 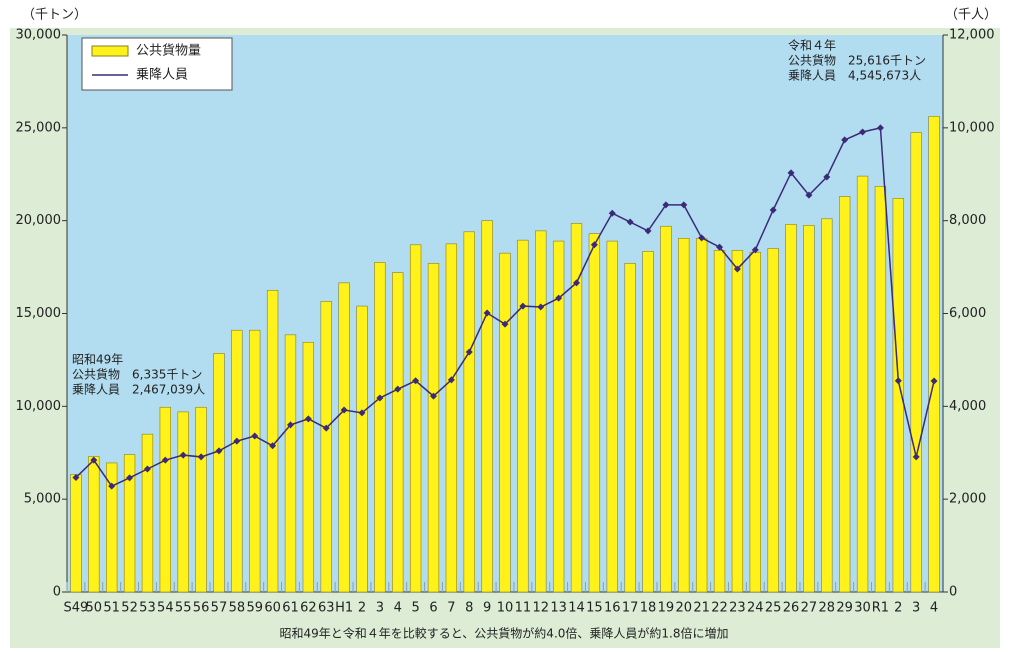 What do you see at coordinates (219, 608) in the screenshot?
I see `x-tick-label: 57` at bounding box center [219, 608].